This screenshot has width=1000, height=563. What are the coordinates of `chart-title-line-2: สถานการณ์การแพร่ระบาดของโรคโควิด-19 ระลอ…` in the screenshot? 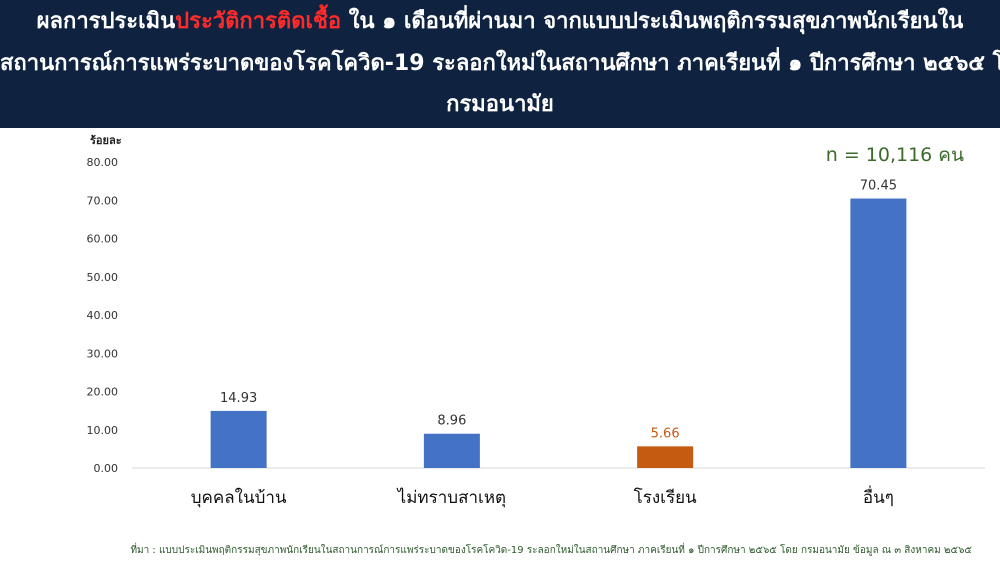 It's located at (500, 63).